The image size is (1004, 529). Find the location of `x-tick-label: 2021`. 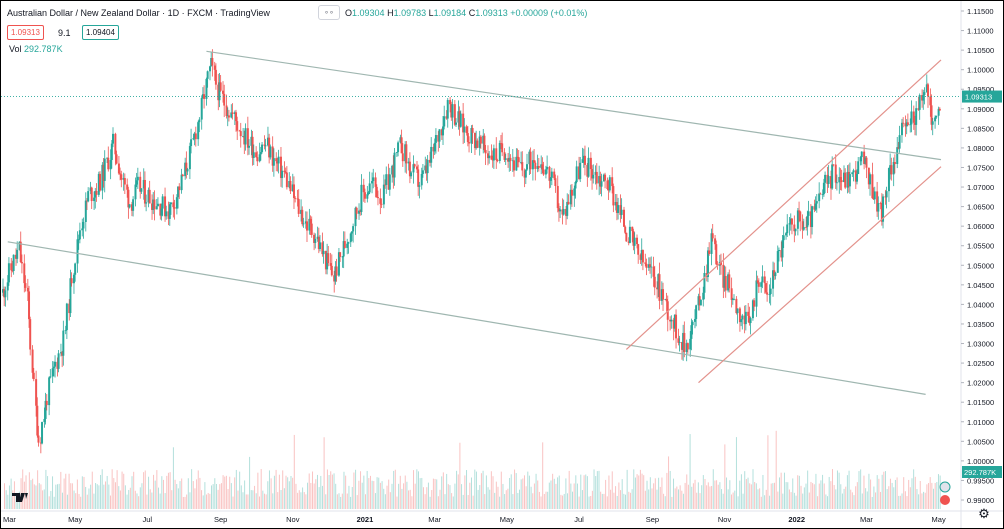

x-tick-label: 2021 is located at coordinates (365, 519).